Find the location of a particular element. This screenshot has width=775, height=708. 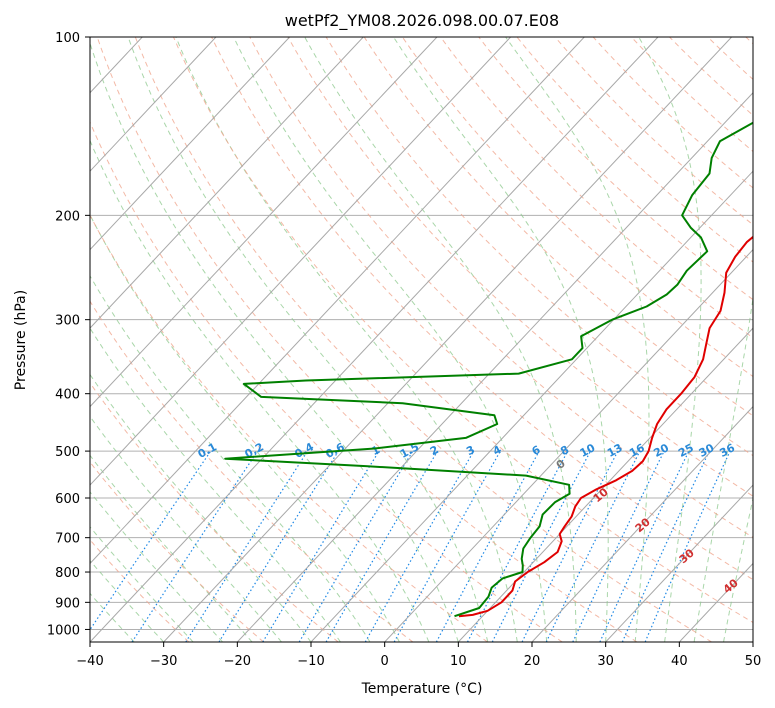

x-tick-label: −20 is located at coordinates (237, 661).